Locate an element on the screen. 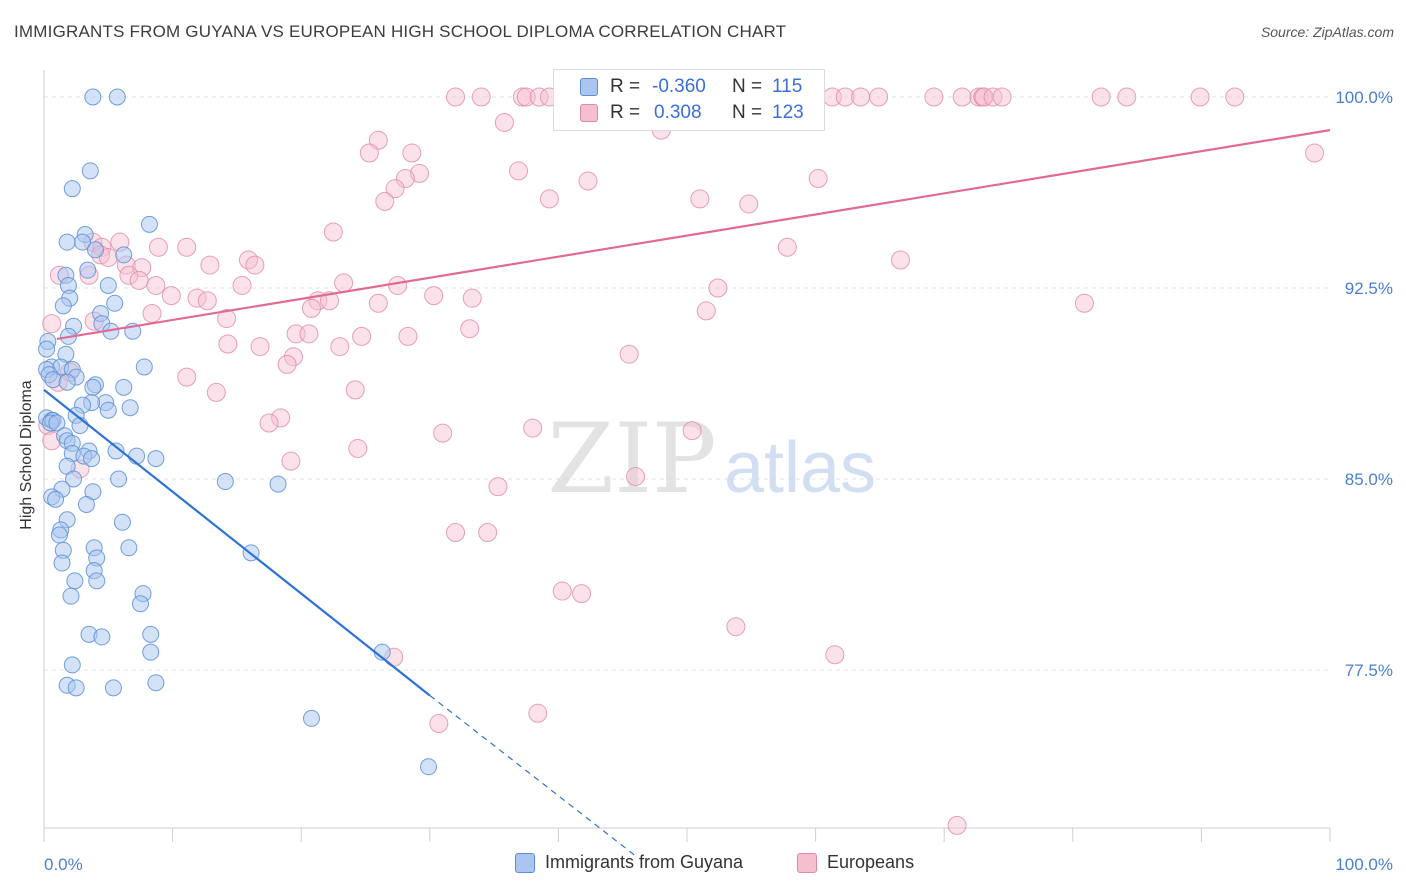  watermark: ZIP atlas is located at coordinates (711, 459).